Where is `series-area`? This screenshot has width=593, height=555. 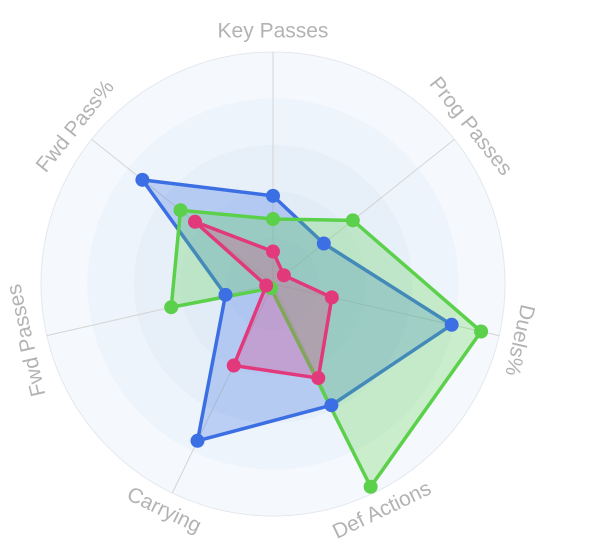
series-area is located at coordinates (263, 300).